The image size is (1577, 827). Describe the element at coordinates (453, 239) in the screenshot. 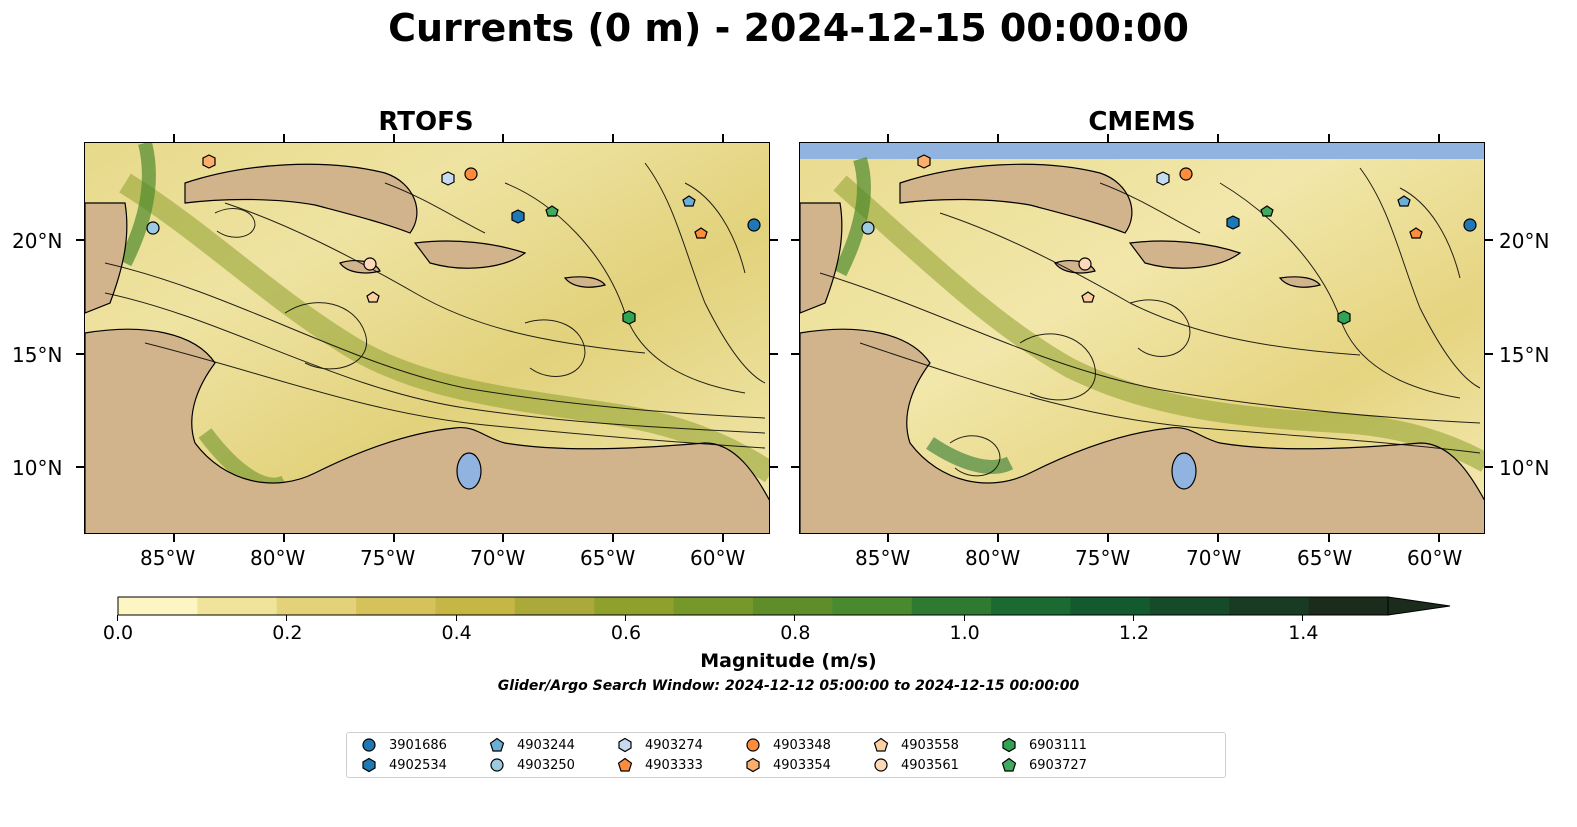

I see `float-markers-rtofs` at that location.